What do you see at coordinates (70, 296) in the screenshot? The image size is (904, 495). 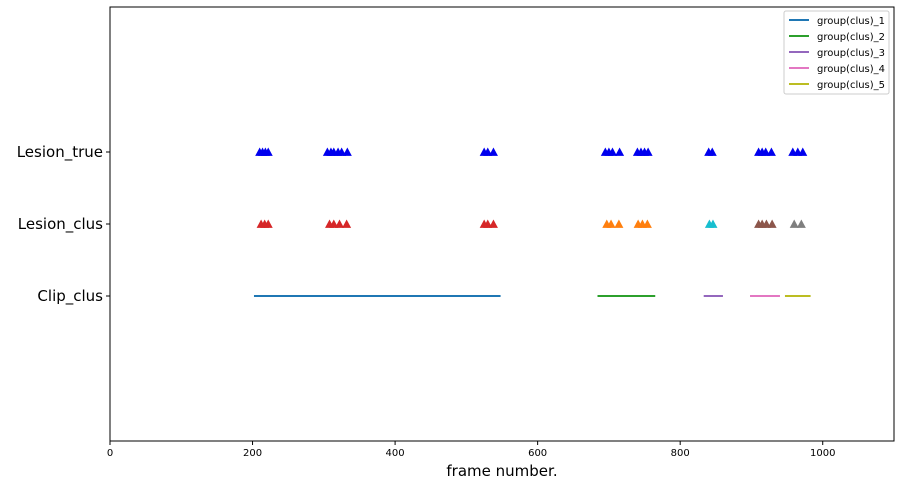 I see `y-tick-label: Clip_clus` at bounding box center [70, 296].